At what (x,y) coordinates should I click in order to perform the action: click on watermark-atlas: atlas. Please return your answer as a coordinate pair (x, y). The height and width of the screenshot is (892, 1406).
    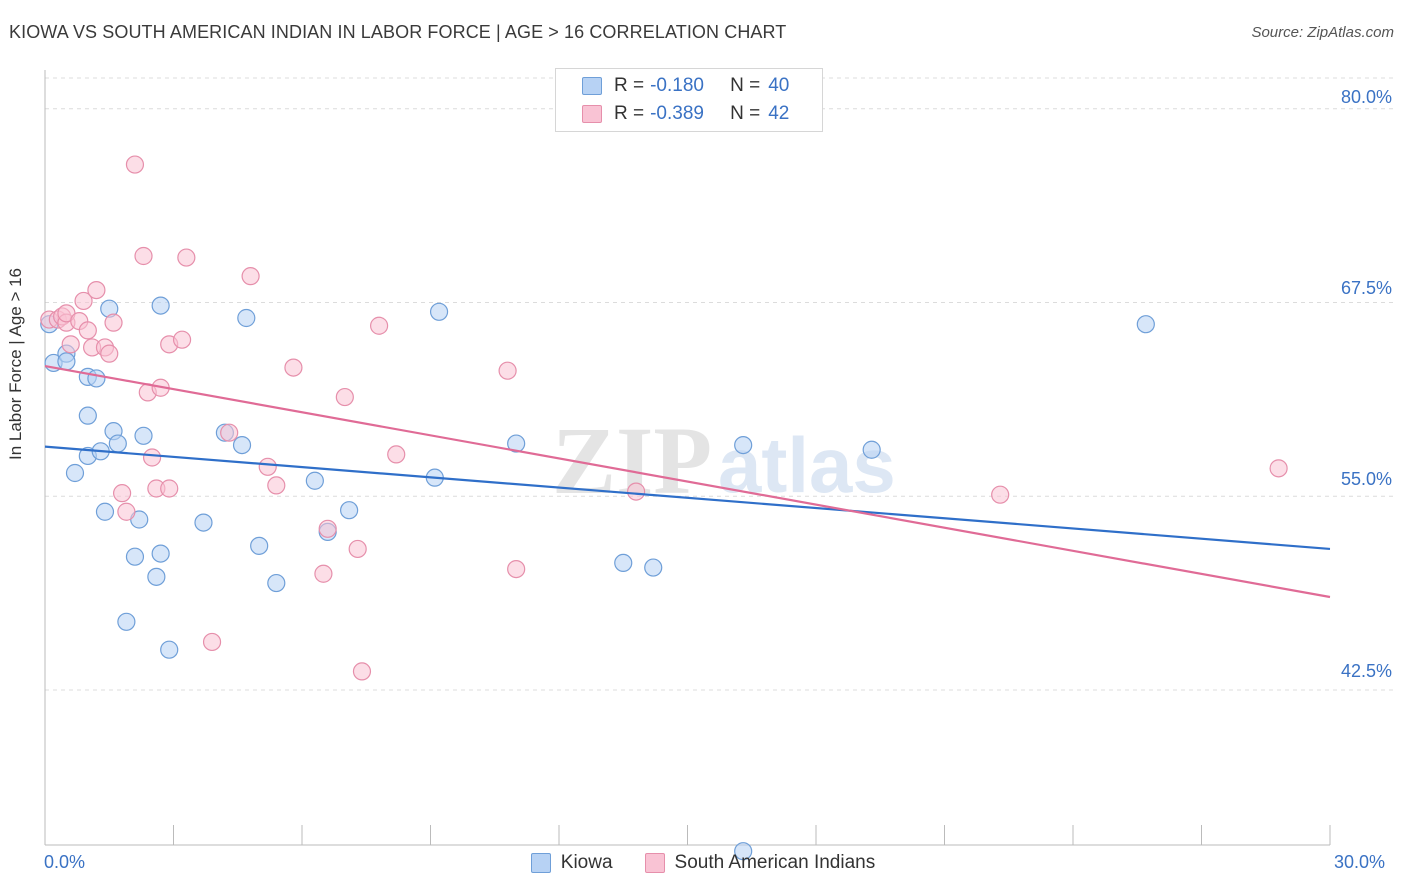
    Looking at the image, I should click on (807, 465).